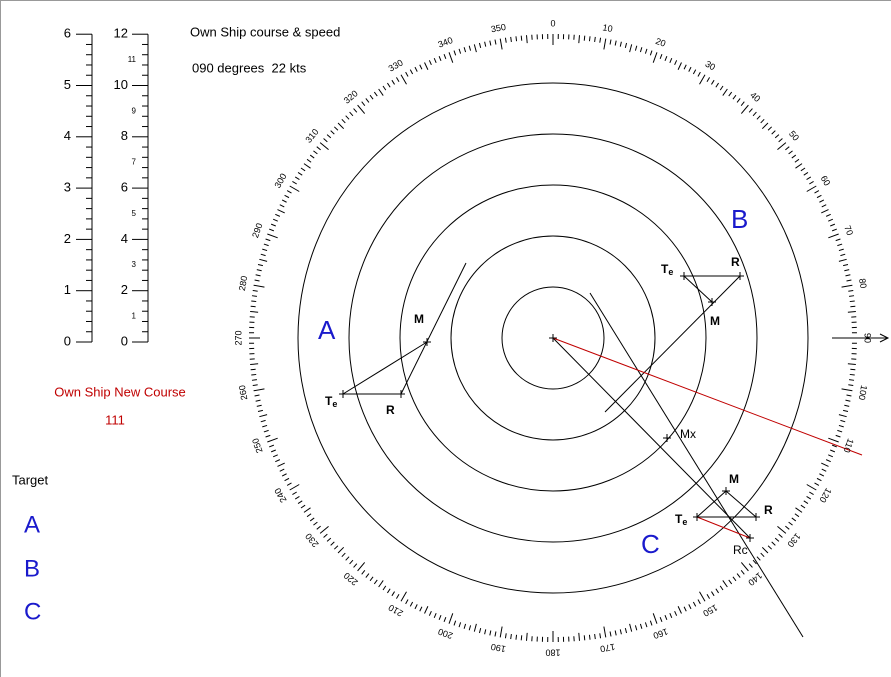 This screenshot has width=891, height=677. Describe the element at coordinates (243, 392) in the screenshot. I see `compass-label: 260` at that location.